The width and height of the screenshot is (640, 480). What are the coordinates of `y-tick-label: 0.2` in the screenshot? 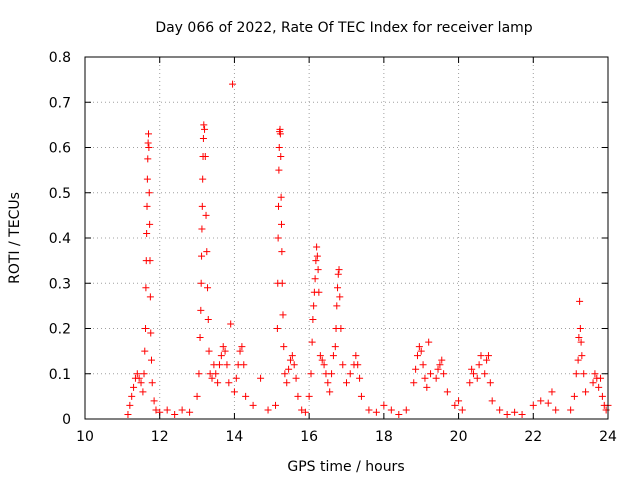 It's located at (60, 330).